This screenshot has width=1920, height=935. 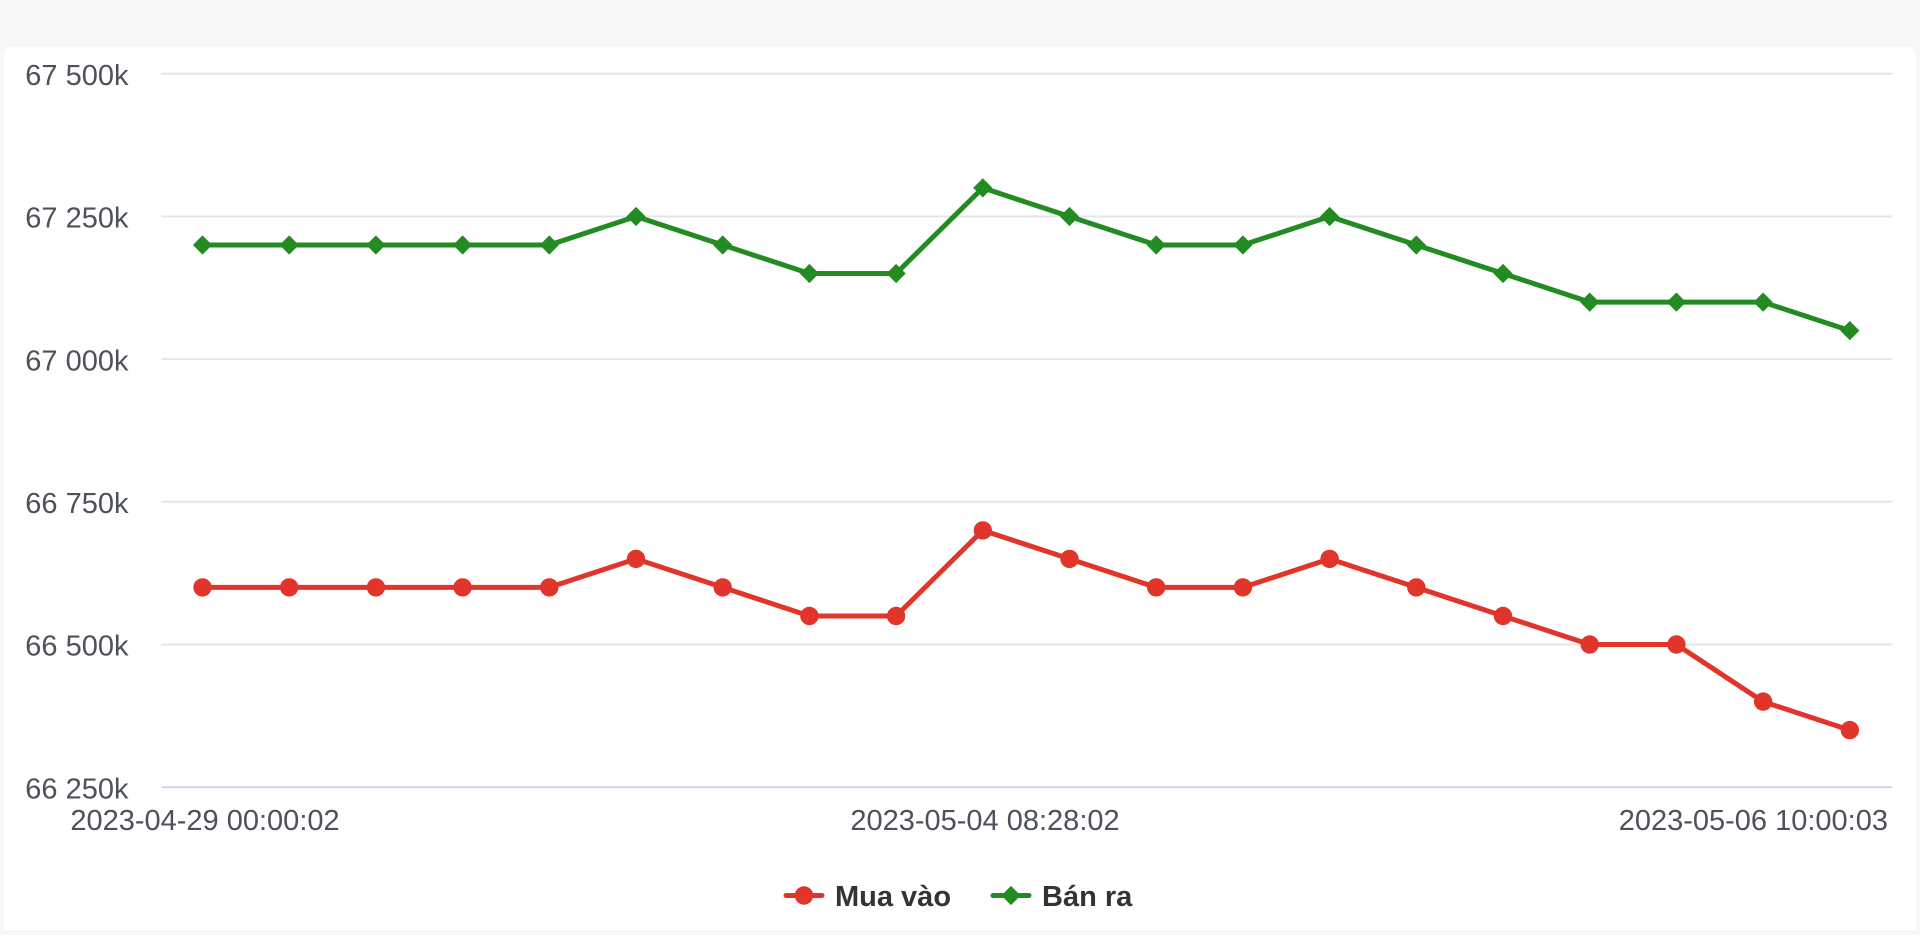 What do you see at coordinates (1087, 897) in the screenshot?
I see `svg-text: Bán ra` at bounding box center [1087, 897].